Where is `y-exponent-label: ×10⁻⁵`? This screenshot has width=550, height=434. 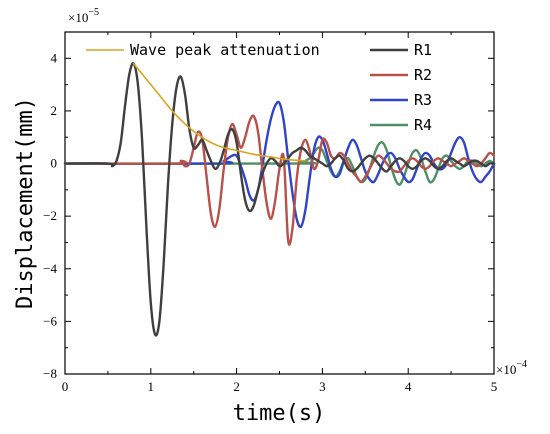
y-exponent-label: ×10⁻⁵ is located at coordinates (83, 16).